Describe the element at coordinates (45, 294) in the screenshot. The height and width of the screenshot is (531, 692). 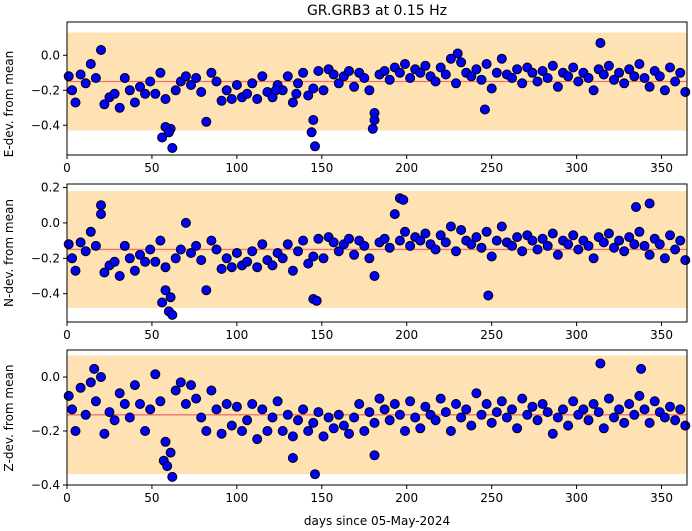
I see `y-tick-label: −0.4` at that location.